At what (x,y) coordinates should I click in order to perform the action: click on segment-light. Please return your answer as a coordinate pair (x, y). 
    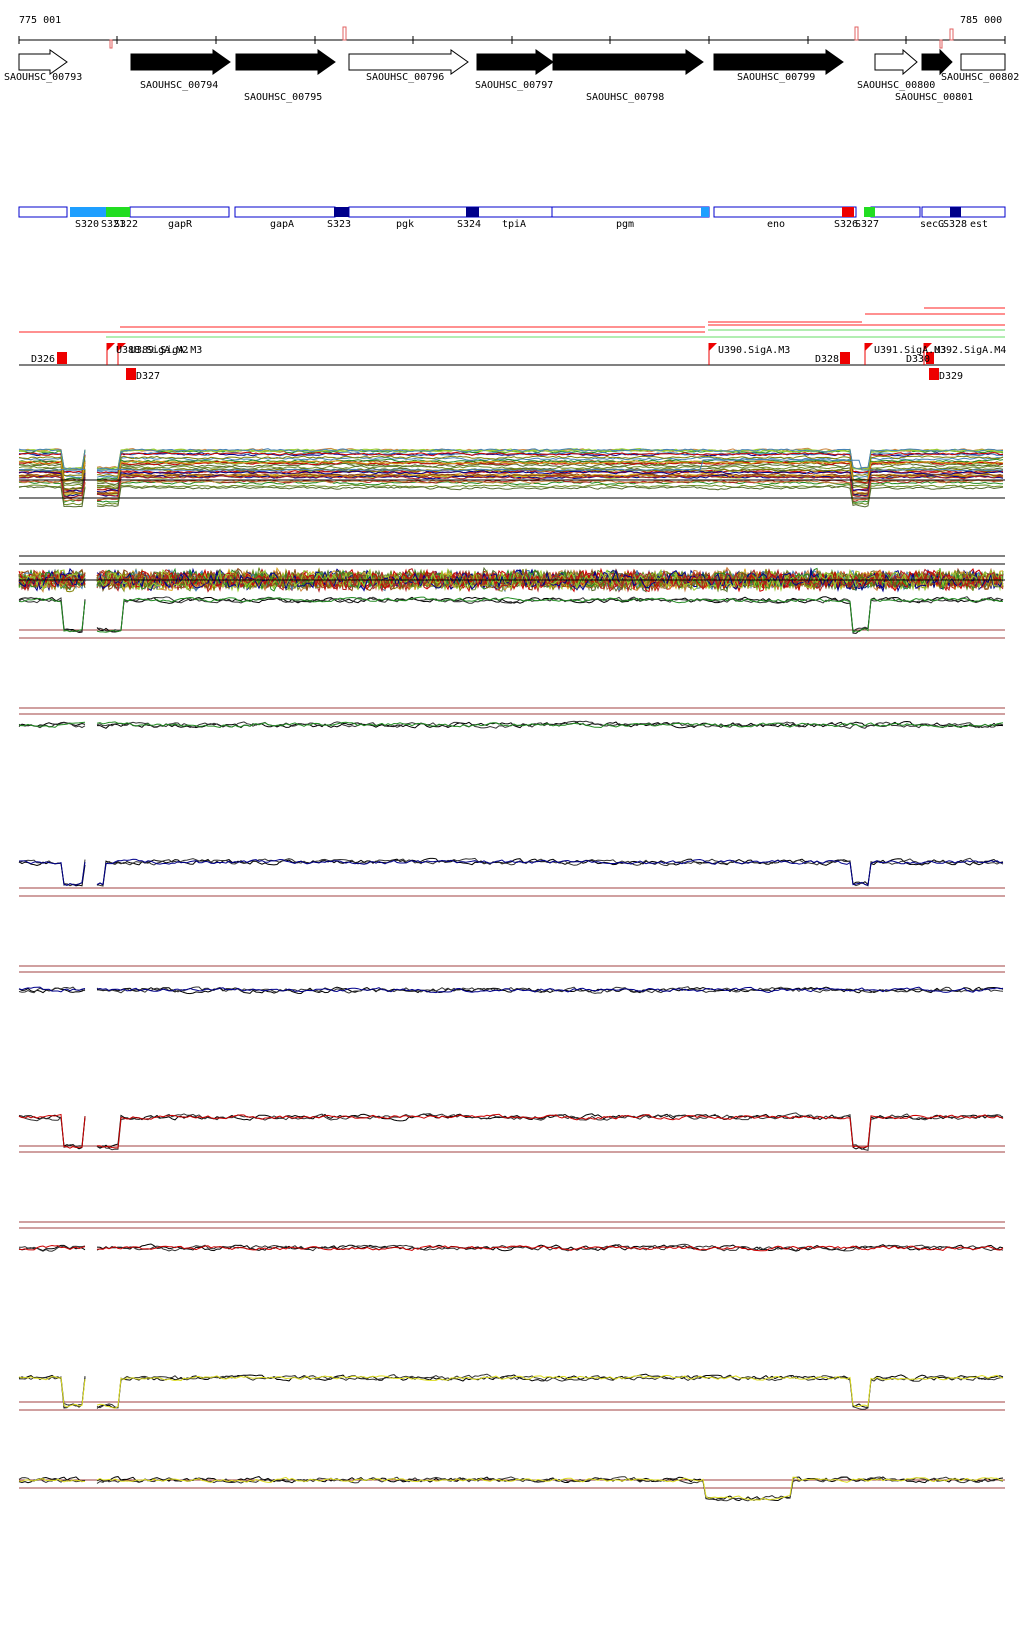
    Looking at the image, I should click on (705, 212).